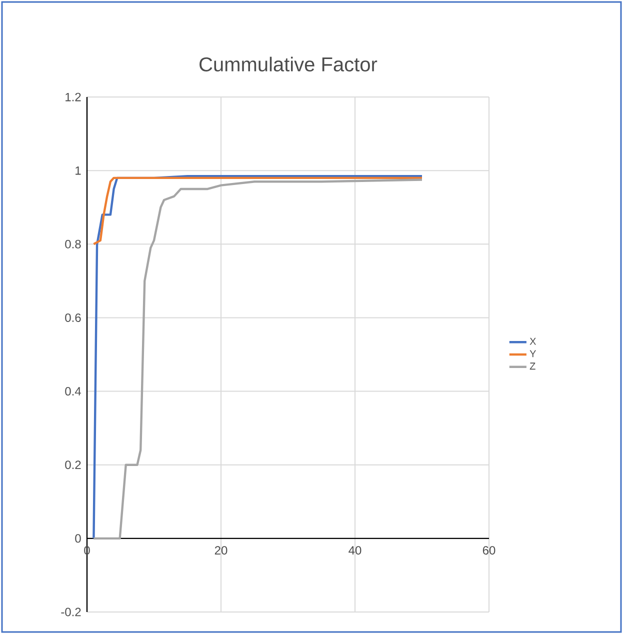 This screenshot has height=634, width=623. Describe the element at coordinates (355, 550) in the screenshot. I see `x-tick-label: 40` at that location.